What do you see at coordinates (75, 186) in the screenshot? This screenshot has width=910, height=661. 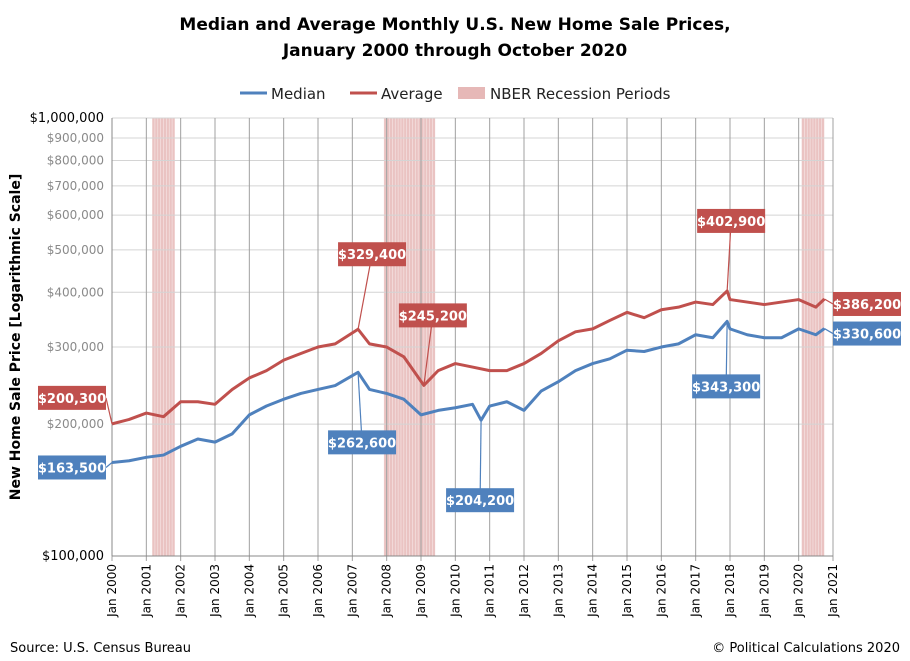 I see `y-tick-label: $700,000` at bounding box center [75, 186].